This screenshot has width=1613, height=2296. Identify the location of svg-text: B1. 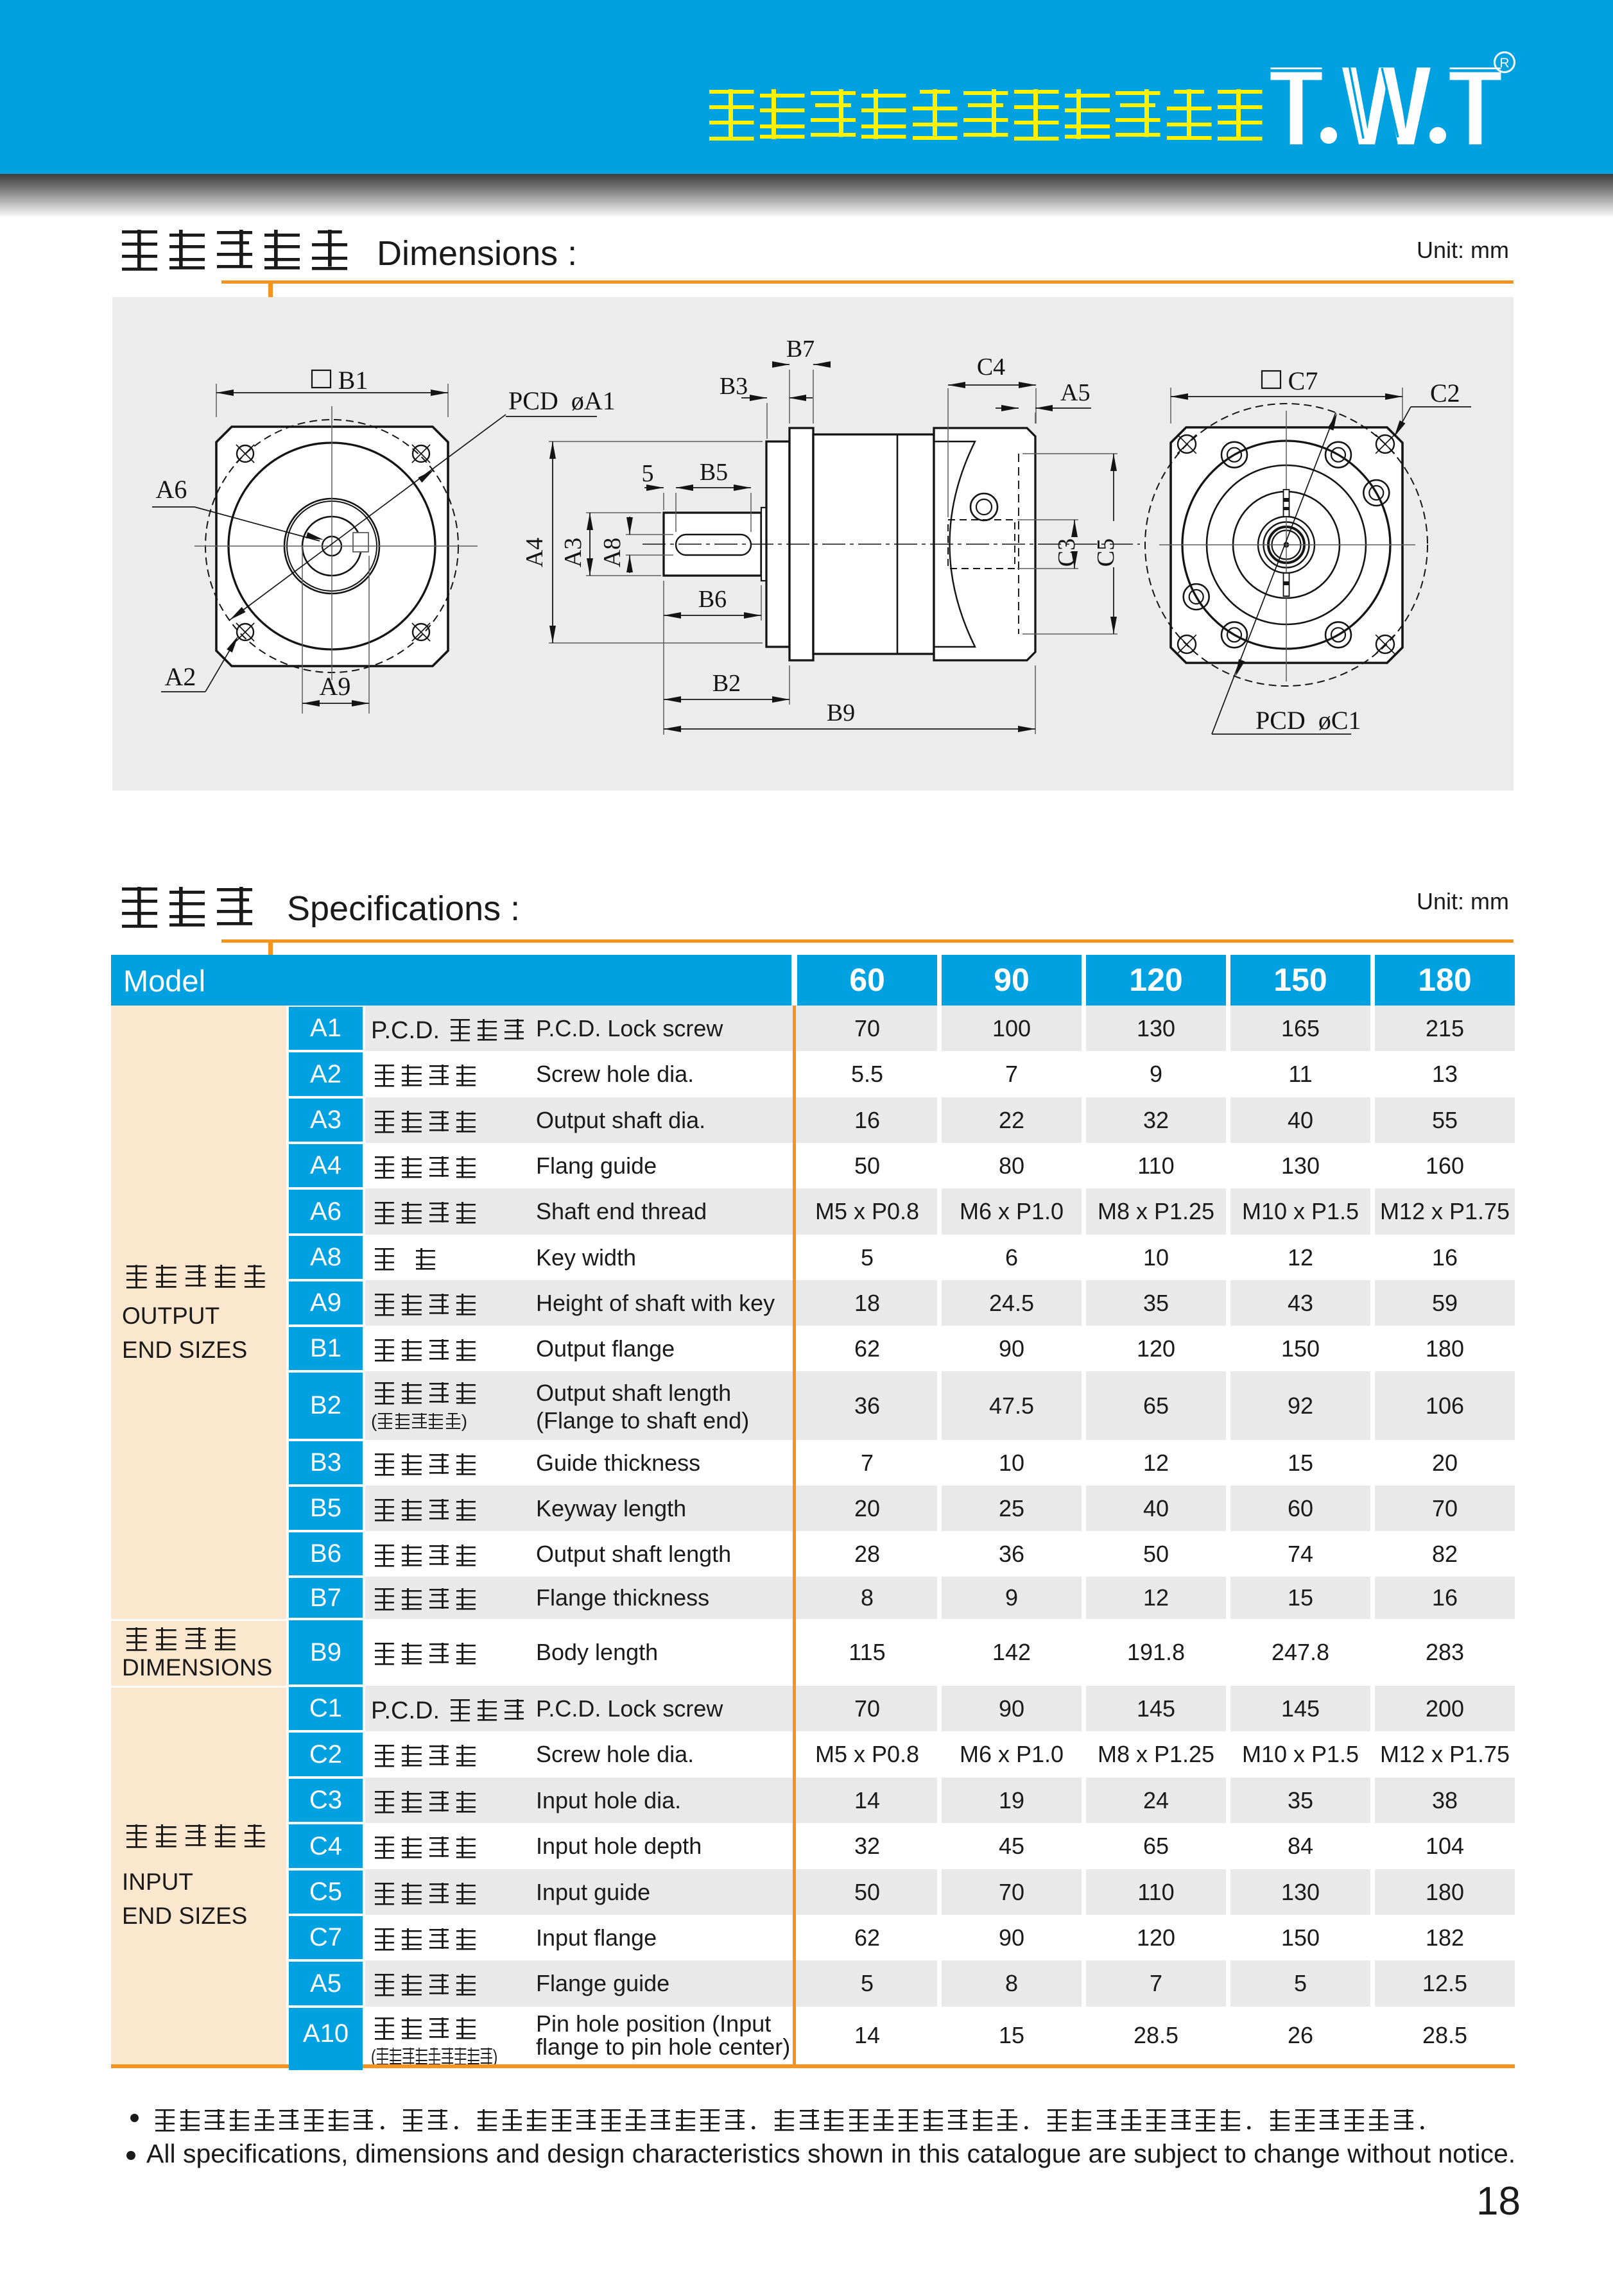
(353, 380).